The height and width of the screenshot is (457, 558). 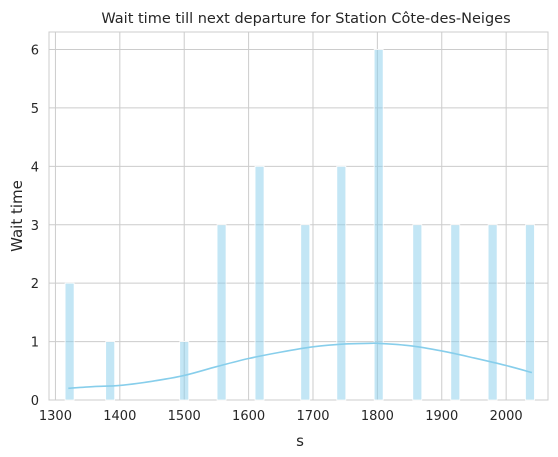 I want to click on kde-curve, so click(x=300, y=366).